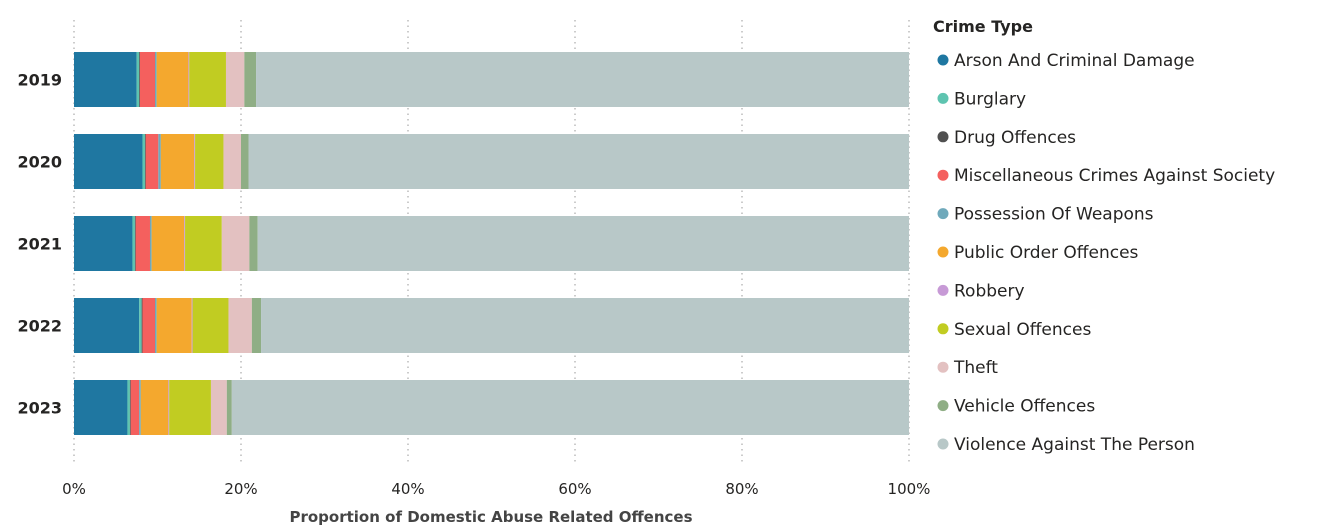 The height and width of the screenshot is (528, 1319). What do you see at coordinates (574, 489) in the screenshot?
I see `x-tick-label: 60%` at bounding box center [574, 489].